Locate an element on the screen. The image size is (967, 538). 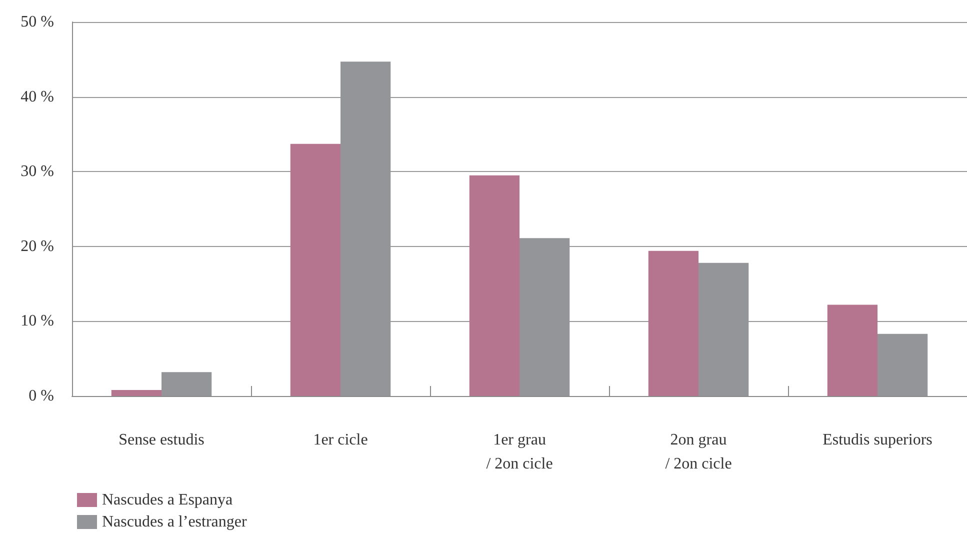
y-tick-label: 0 % is located at coordinates (41, 396).